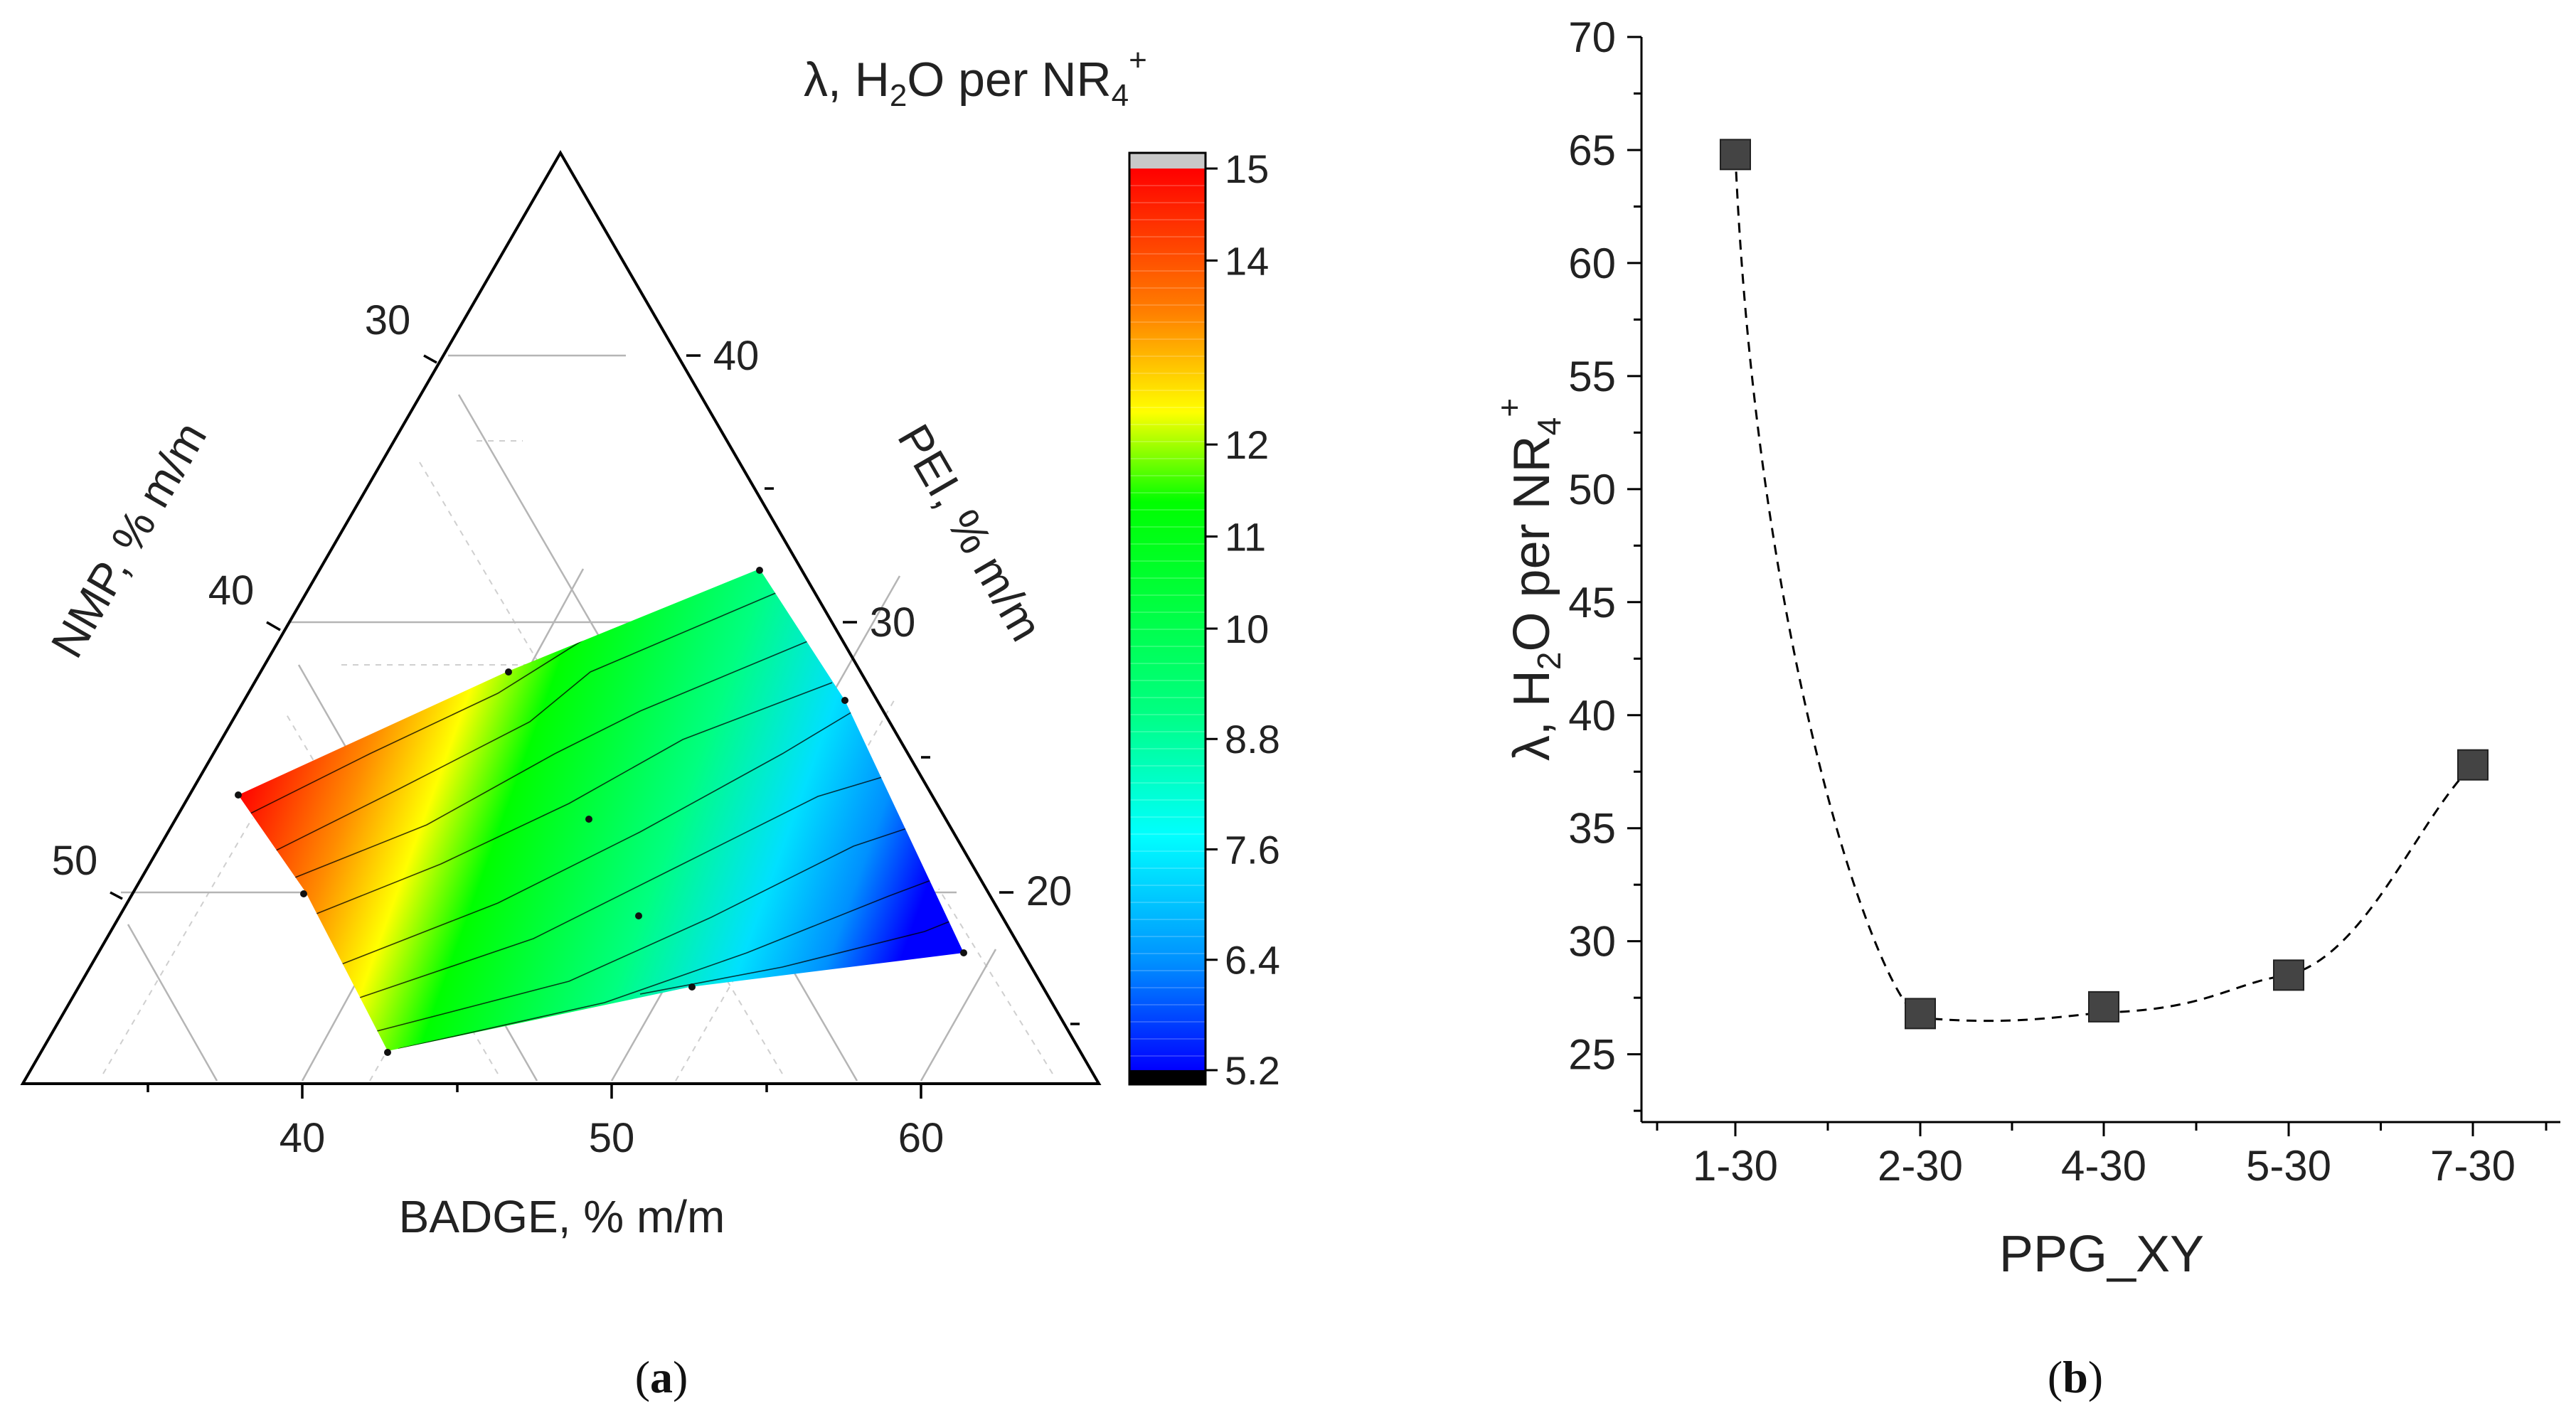 Image resolution: width=2576 pixels, height=1425 pixels. What do you see at coordinates (2075, 1377) in the screenshot?
I see `caption-b: (b)` at bounding box center [2075, 1377].